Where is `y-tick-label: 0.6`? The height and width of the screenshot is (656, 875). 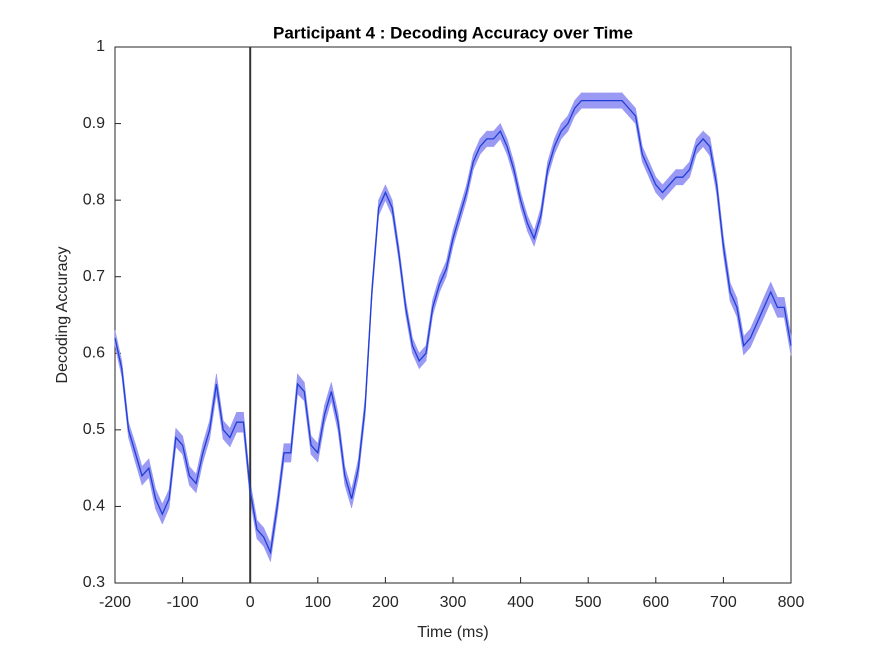
y-tick-label: 0.6 is located at coordinates (94, 353).